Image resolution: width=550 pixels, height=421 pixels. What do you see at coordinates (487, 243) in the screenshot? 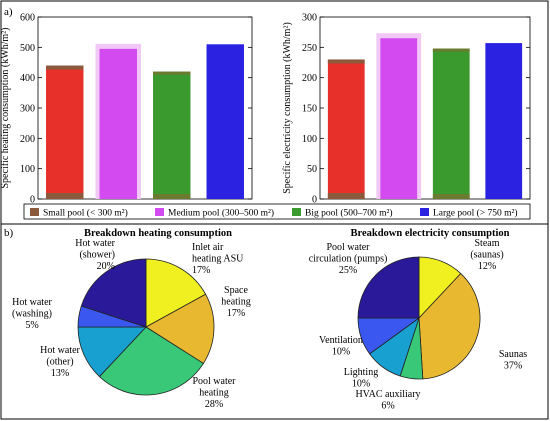
I see `pie-label-line: Steam` at bounding box center [487, 243].